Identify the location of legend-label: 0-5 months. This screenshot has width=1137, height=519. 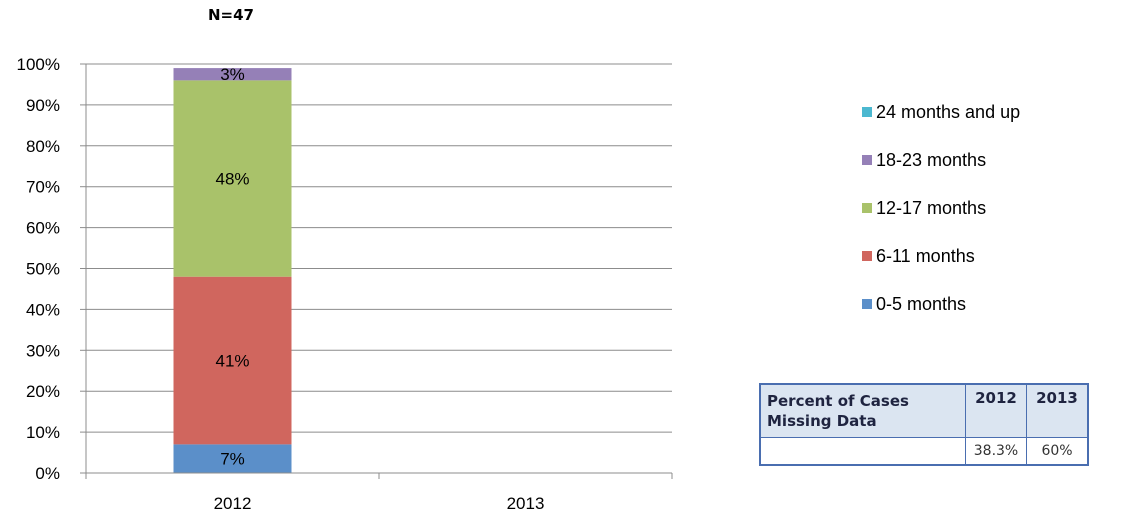
(921, 303).